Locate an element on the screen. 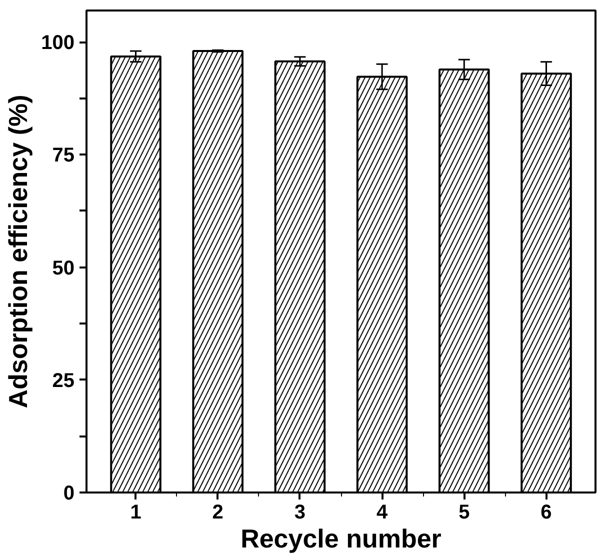 The width and height of the screenshot is (601, 556). x-tick-label: 2 is located at coordinates (218, 513).